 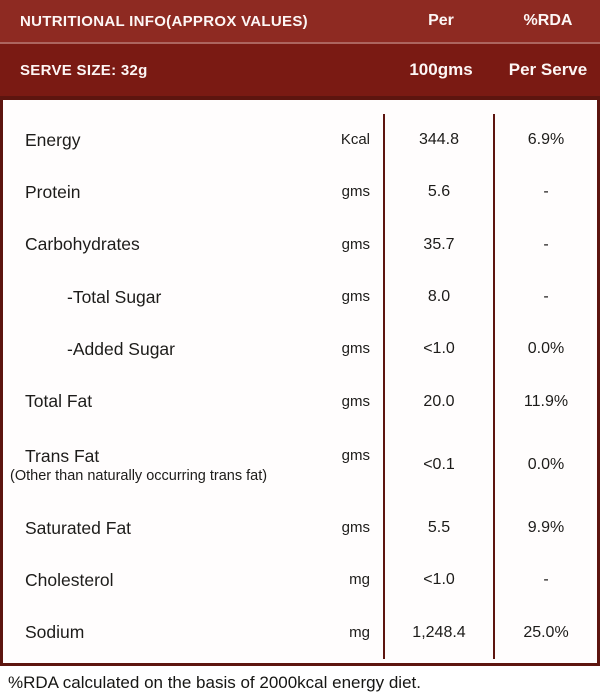 I want to click on serve-size-label: SERVE SIZE: 32g, so click(x=84, y=70).